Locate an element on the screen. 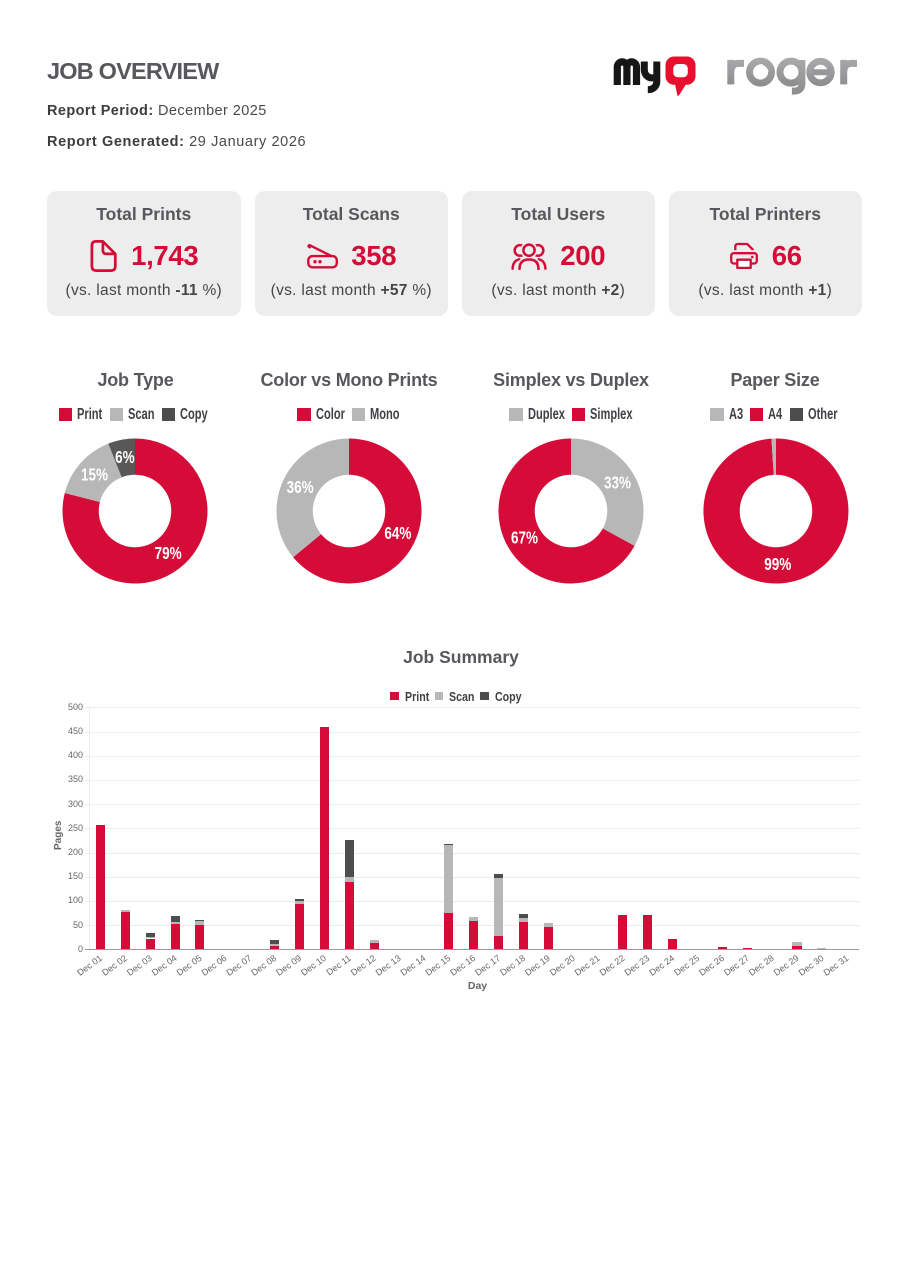 The image size is (909, 1286). svg-text: Dec 04 is located at coordinates (164, 965).